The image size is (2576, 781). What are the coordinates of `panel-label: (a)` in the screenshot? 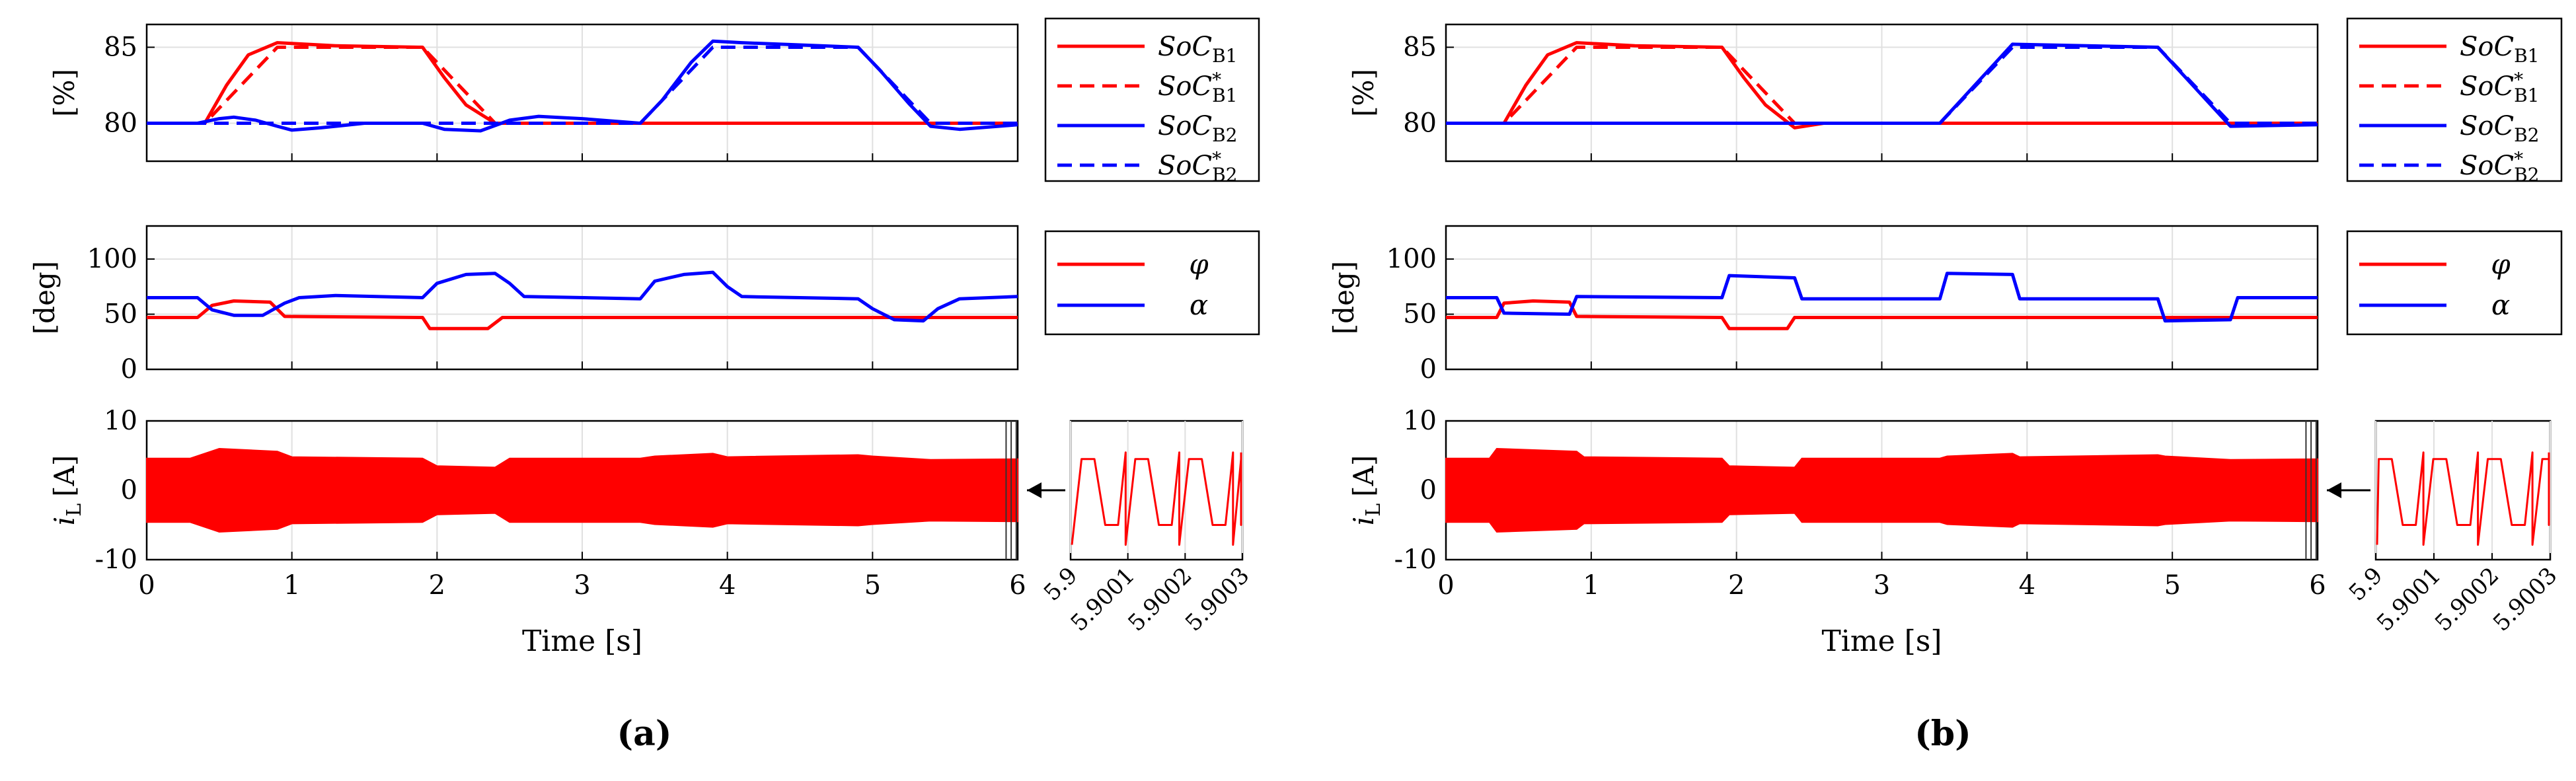 It's located at (644, 734).